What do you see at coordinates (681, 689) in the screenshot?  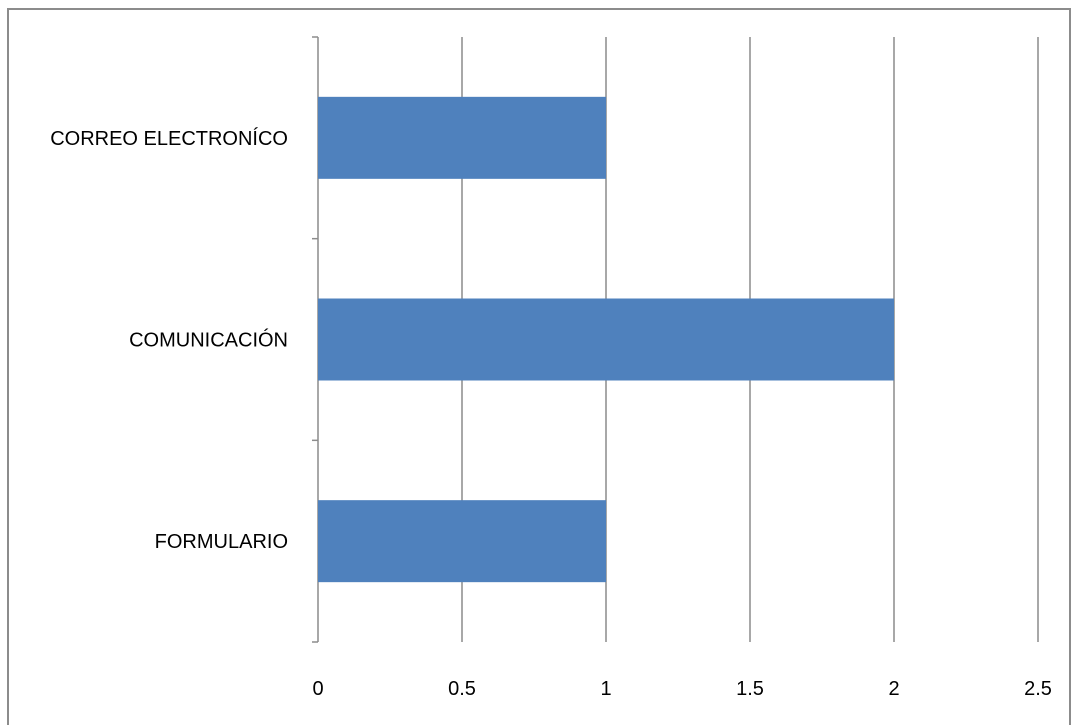 I see `x-tick-labels: 0 0.5 1 1.5 2 2.5` at bounding box center [681, 689].